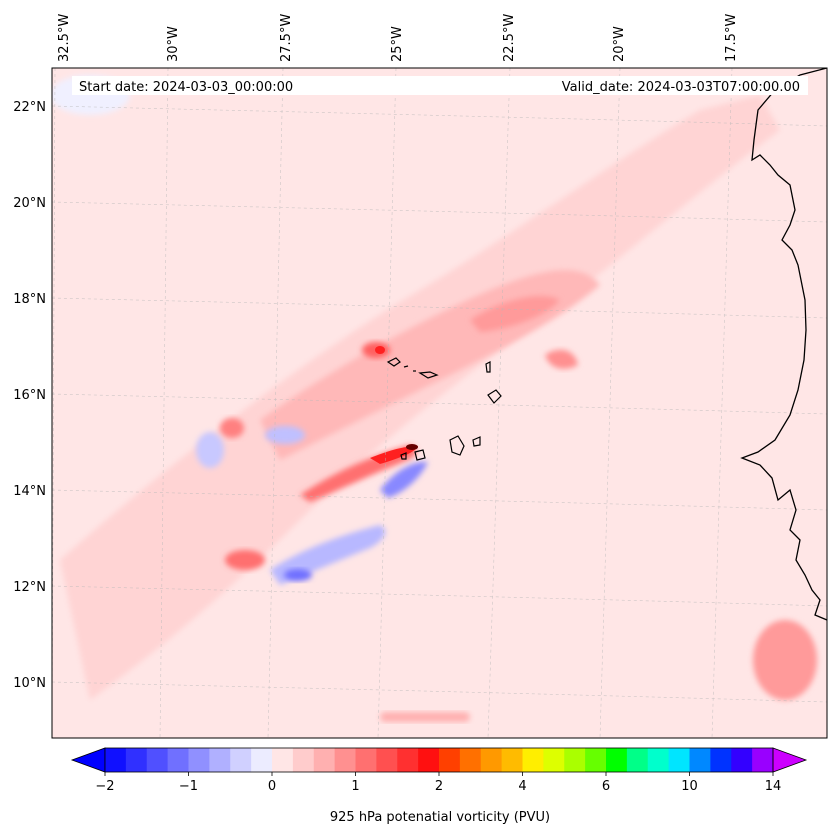  I want to click on lat-tick-0: 22°N, so click(29, 107).